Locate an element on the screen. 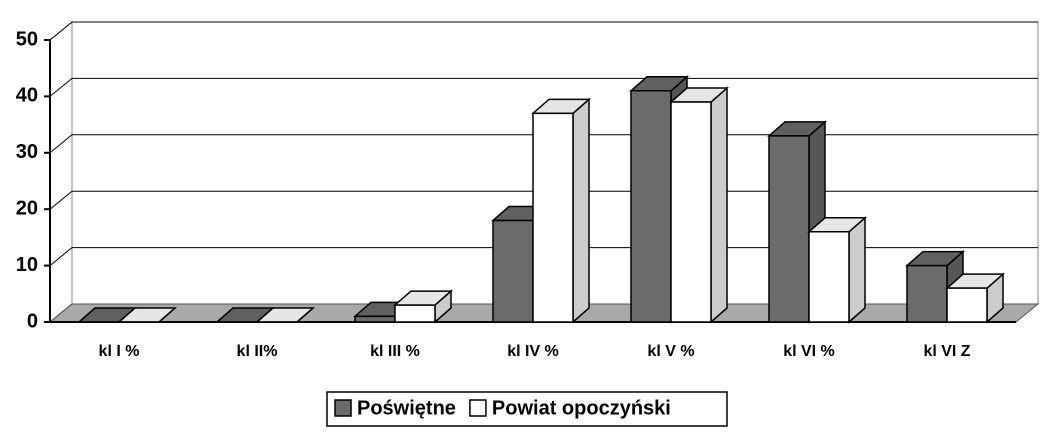  y-tick-label: 30 is located at coordinates (27, 152).